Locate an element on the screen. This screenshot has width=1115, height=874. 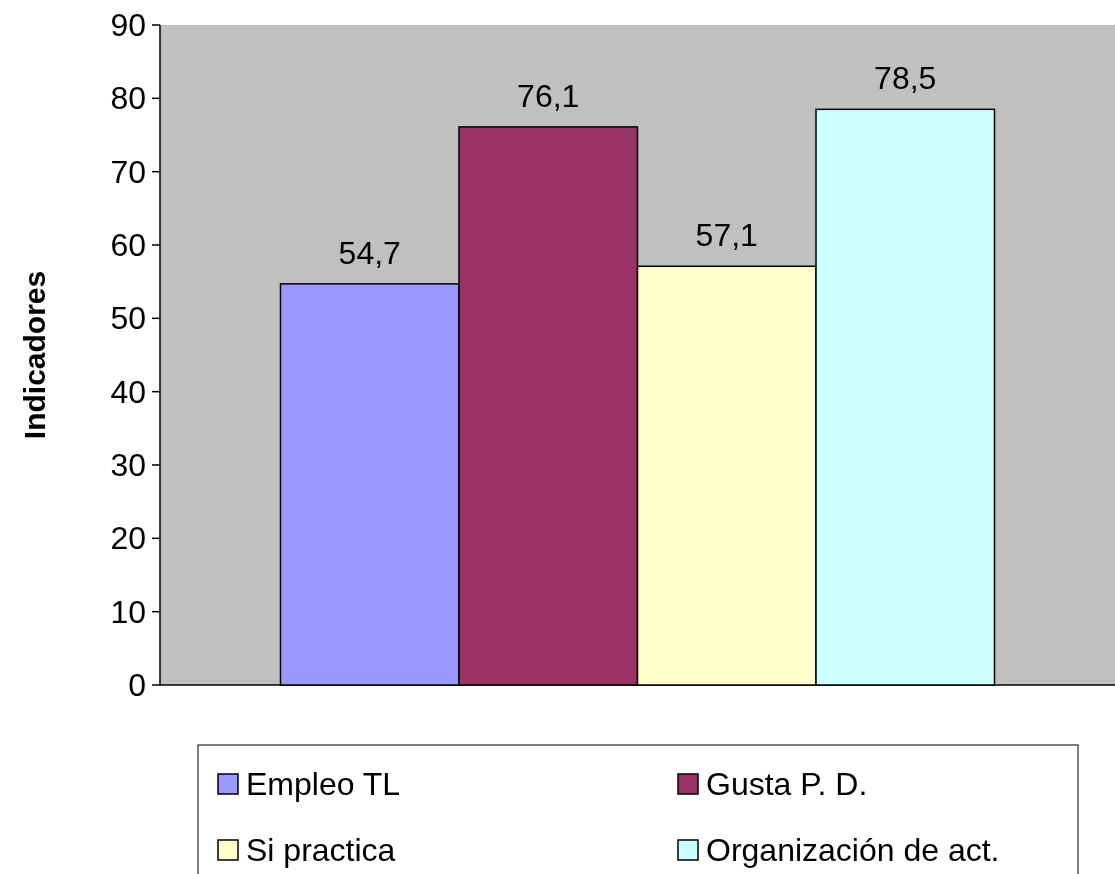
y-tick-label: 60 is located at coordinates (128, 245).